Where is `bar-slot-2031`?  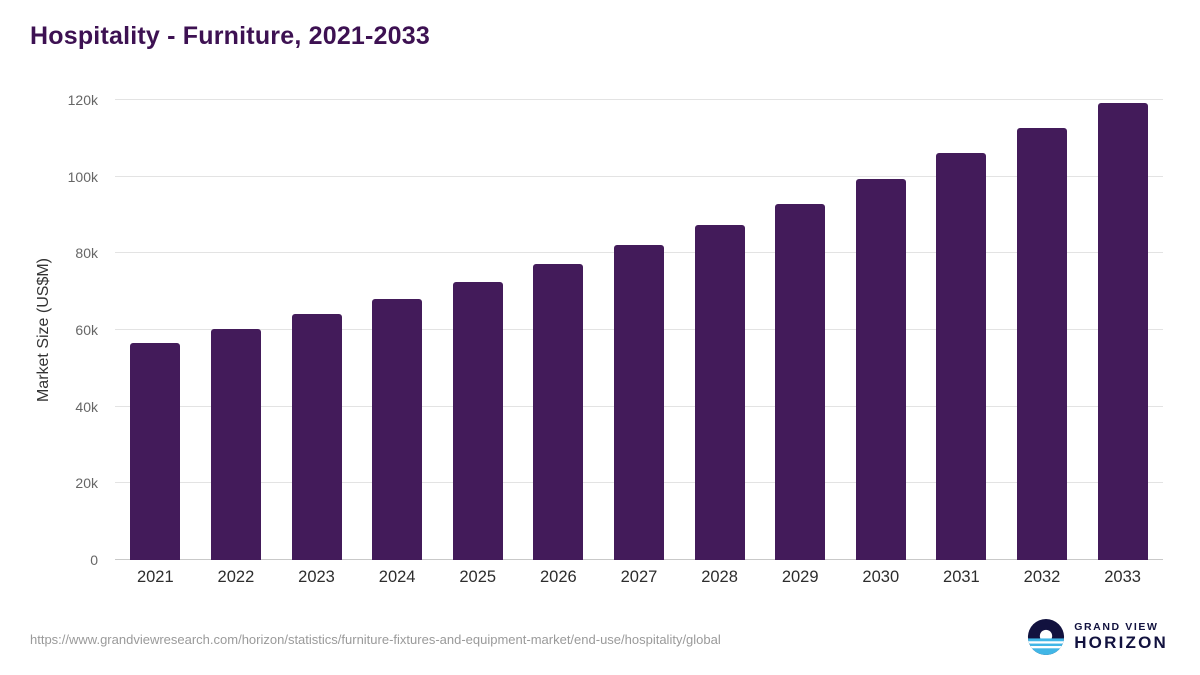 bar-slot-2031 is located at coordinates (961, 330).